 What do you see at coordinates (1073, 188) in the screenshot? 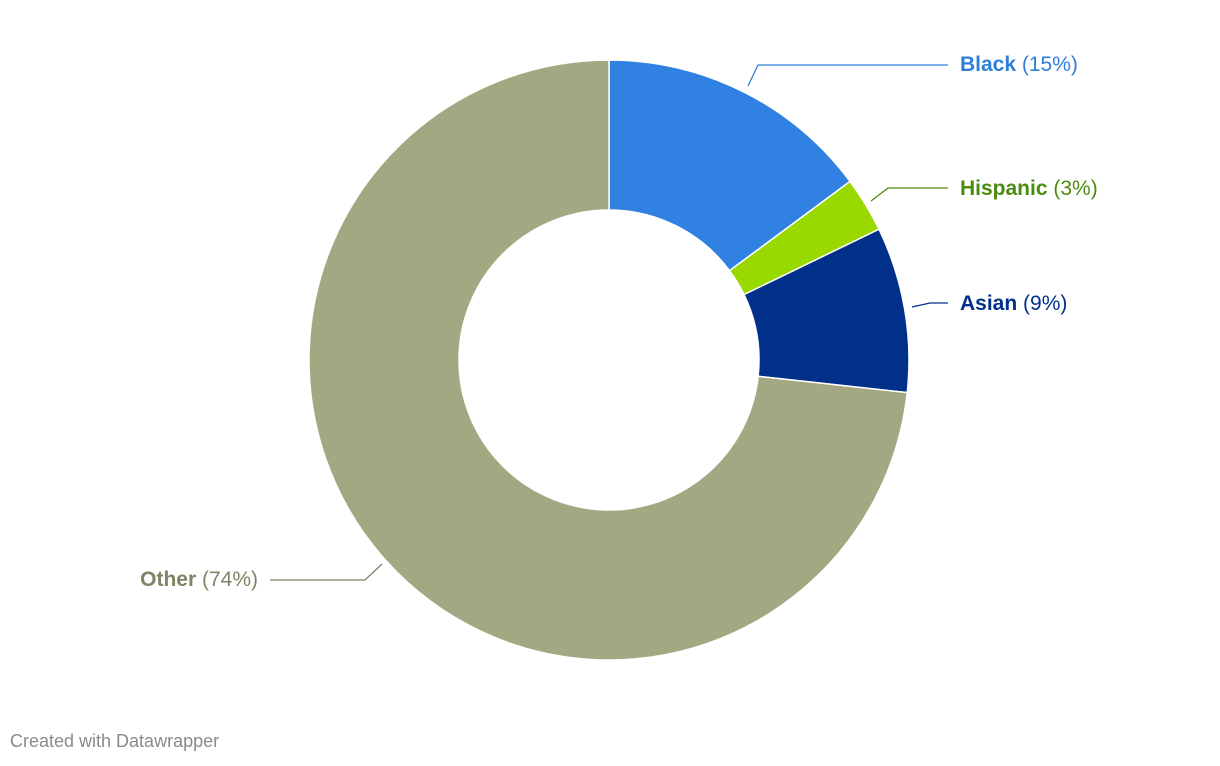
I see `value-label: (3%)` at bounding box center [1073, 188].